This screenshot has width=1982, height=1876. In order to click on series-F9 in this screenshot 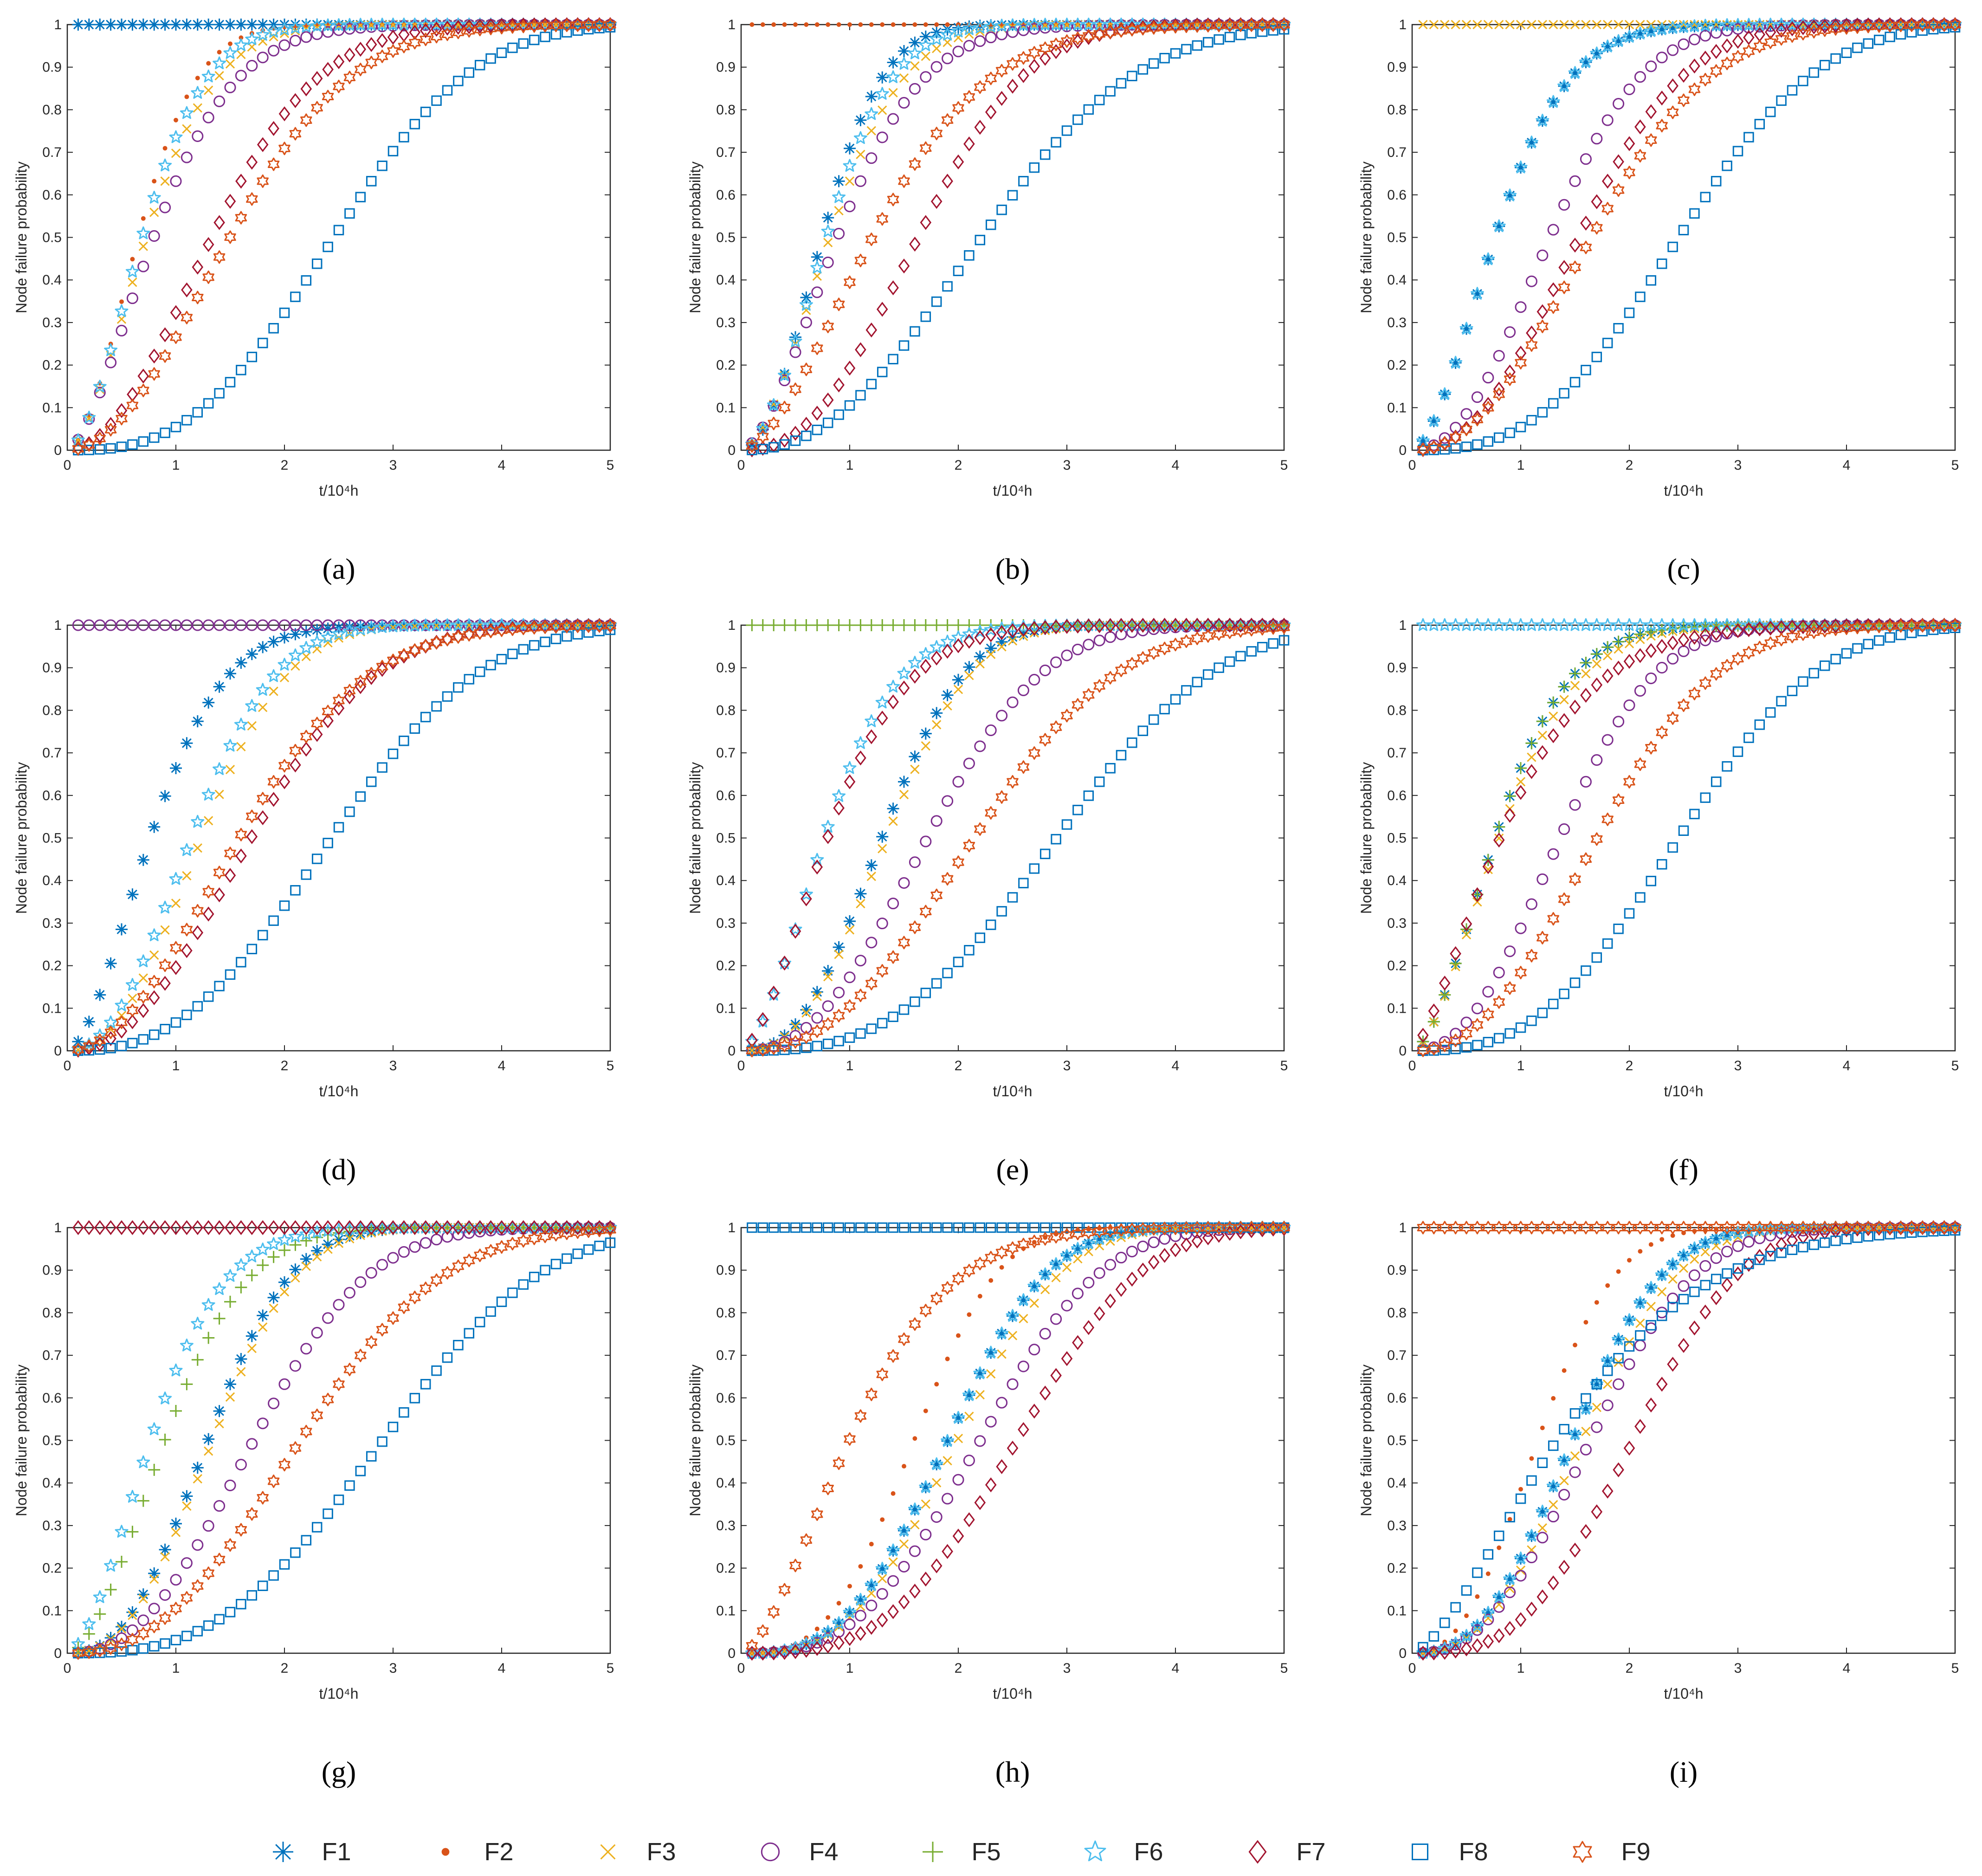, I will do `click(1018, 1437)`.